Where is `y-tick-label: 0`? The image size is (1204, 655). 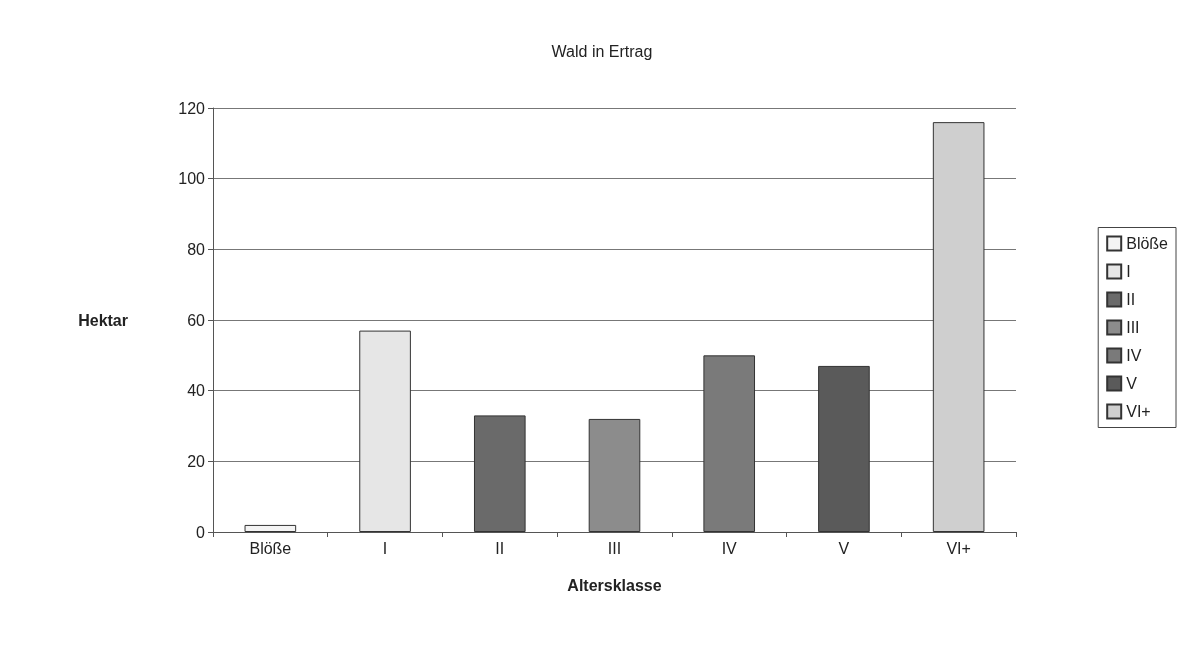 y-tick-label: 0 is located at coordinates (201, 532).